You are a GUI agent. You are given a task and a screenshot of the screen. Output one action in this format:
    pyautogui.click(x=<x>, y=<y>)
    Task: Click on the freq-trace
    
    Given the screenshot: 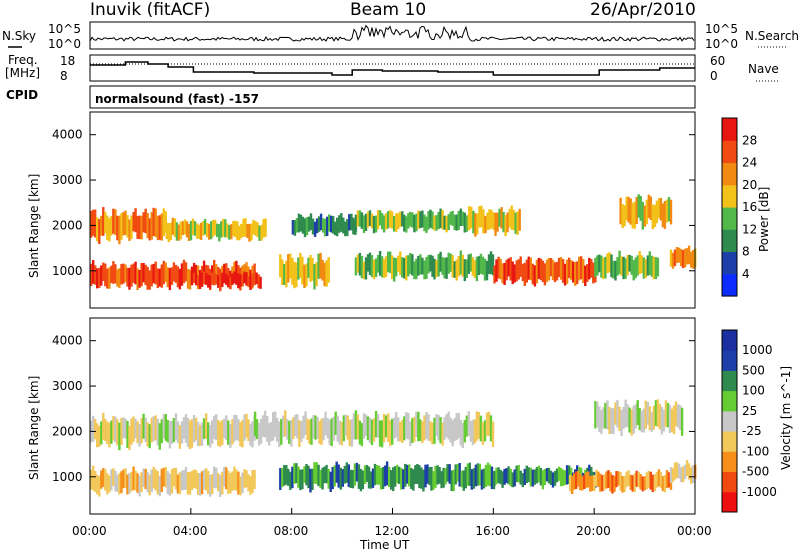 What is the action you would take?
    pyautogui.click(x=392, y=68)
    